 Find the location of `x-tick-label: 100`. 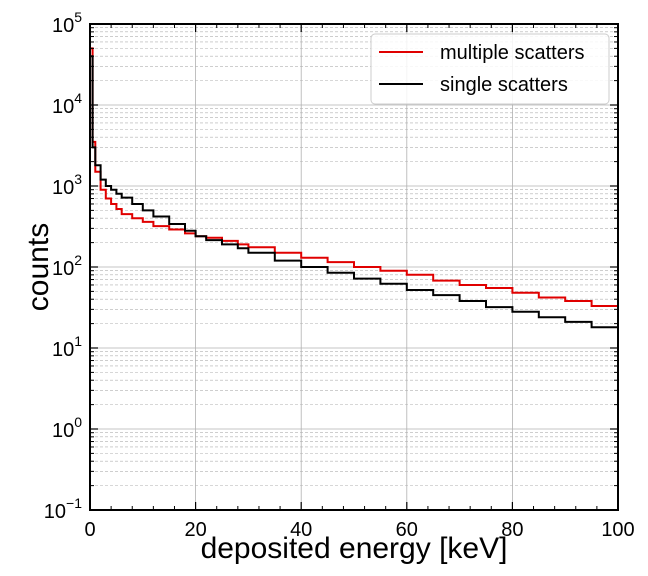

x-tick-label: 100 is located at coordinates (617, 530).